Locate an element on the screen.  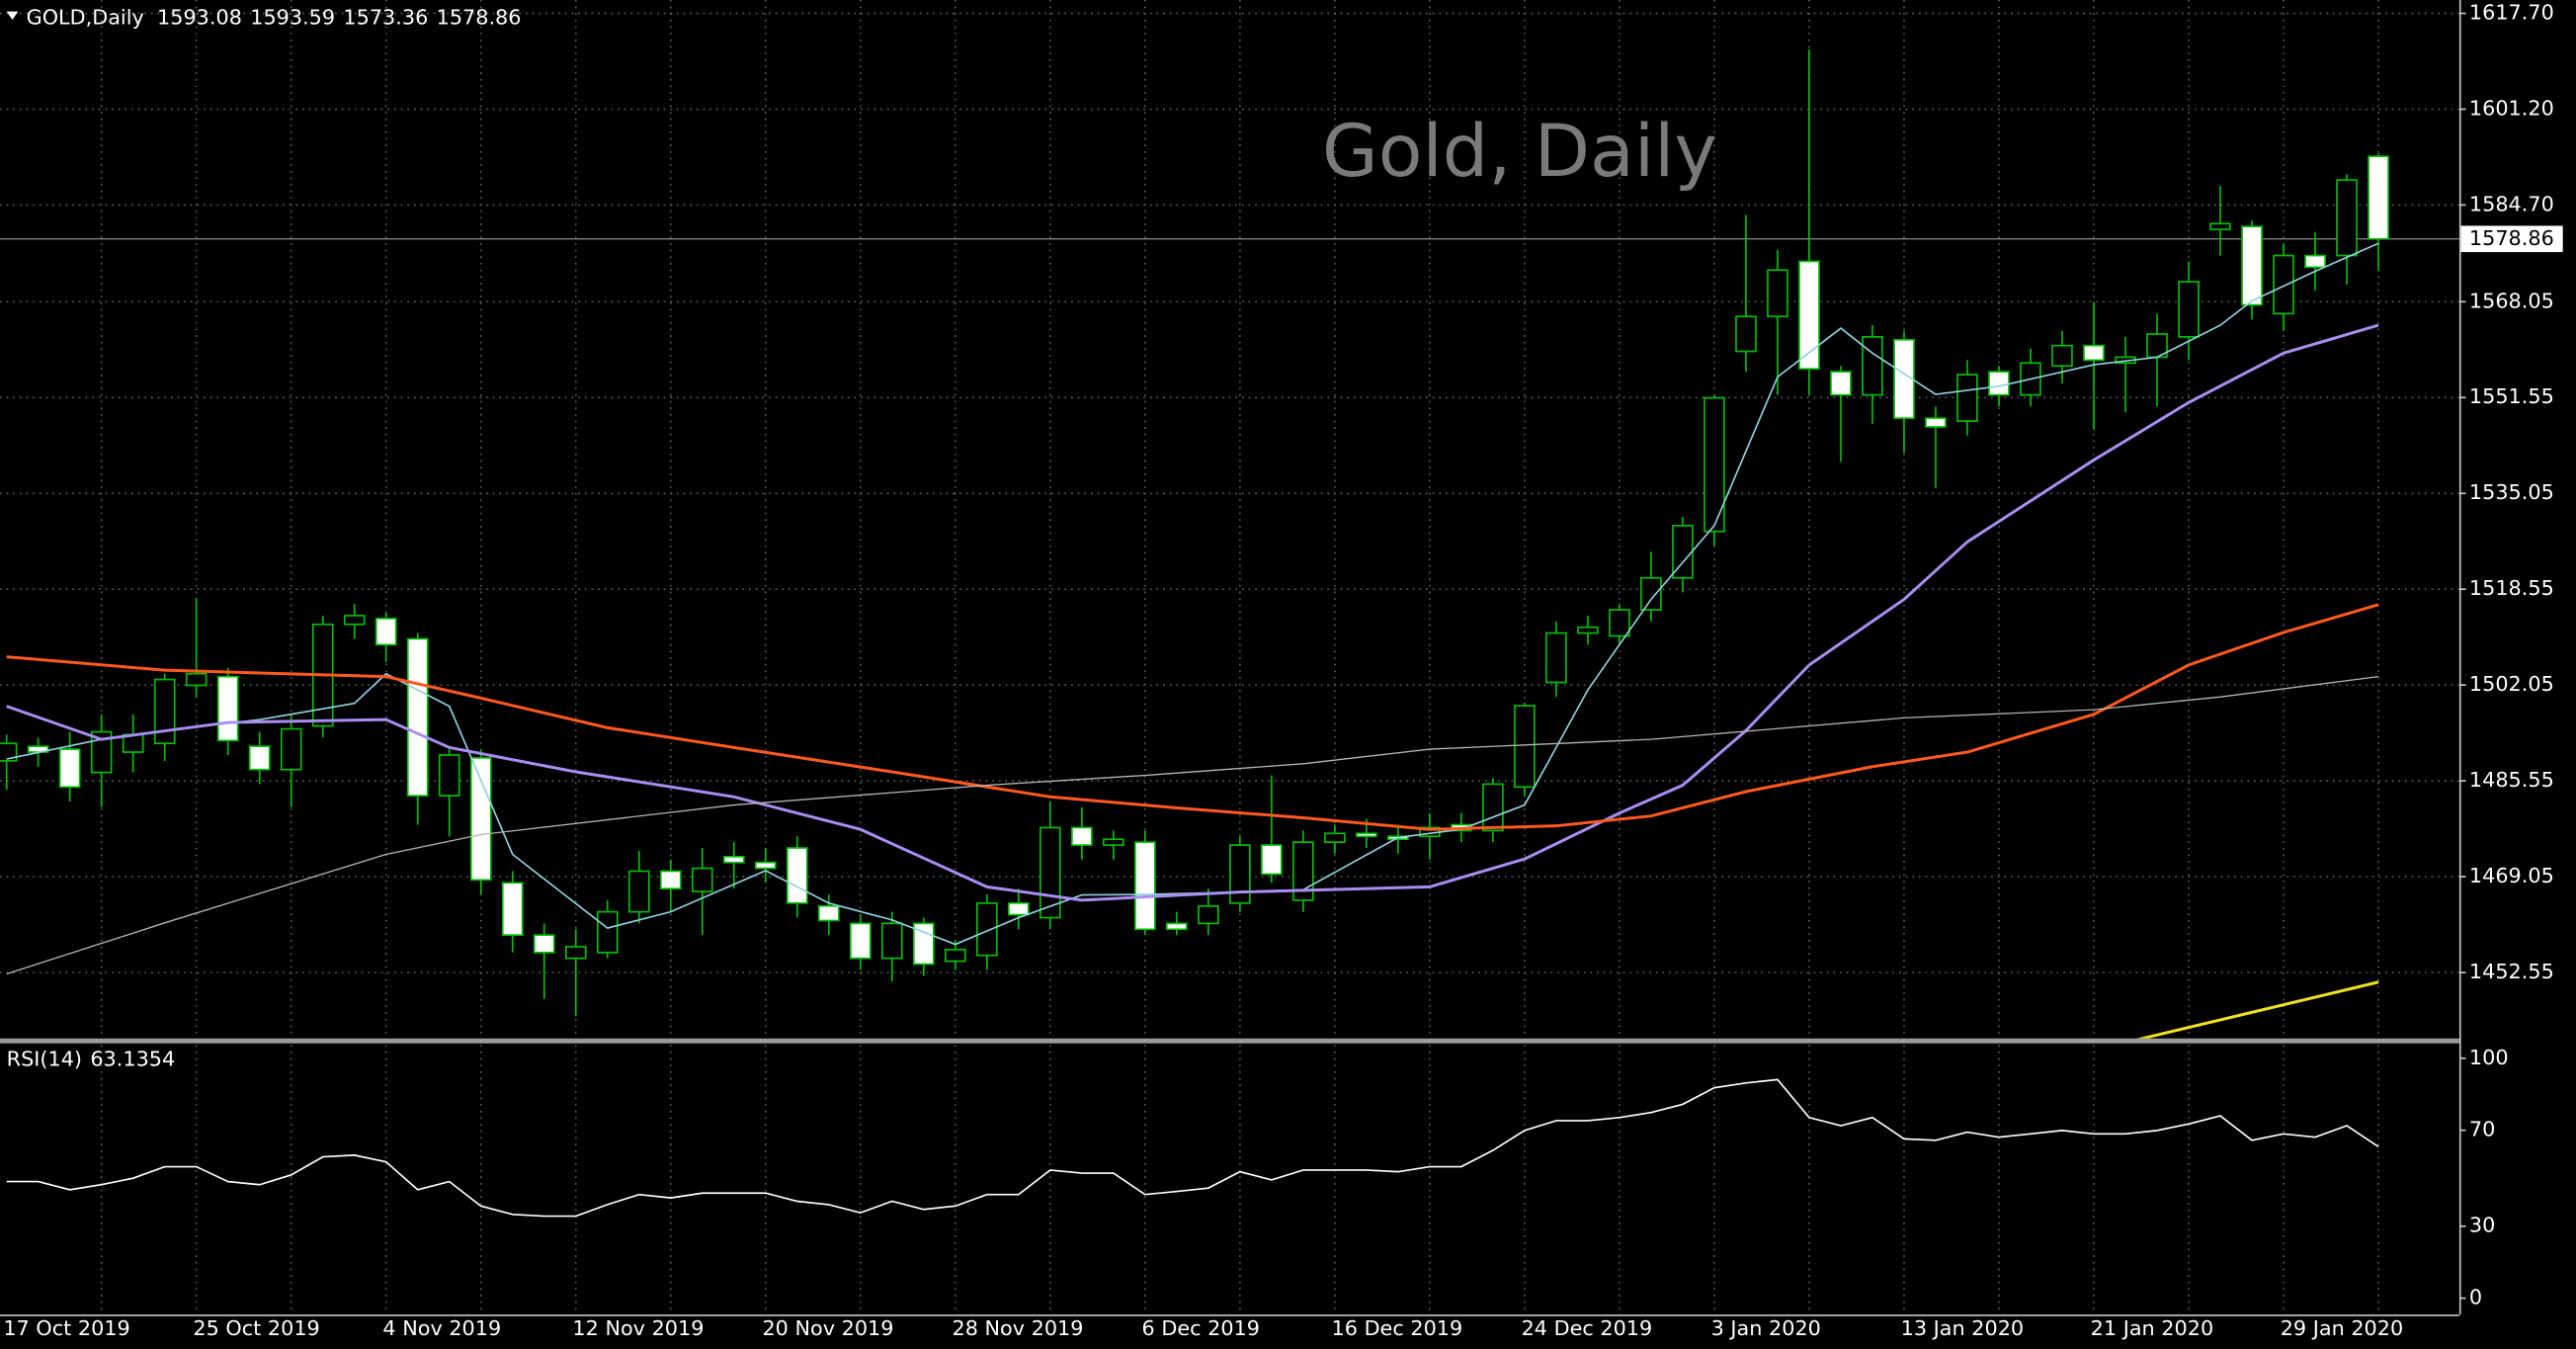
x-tick-label: 16 Dec 2019 is located at coordinates (1397, 1328).